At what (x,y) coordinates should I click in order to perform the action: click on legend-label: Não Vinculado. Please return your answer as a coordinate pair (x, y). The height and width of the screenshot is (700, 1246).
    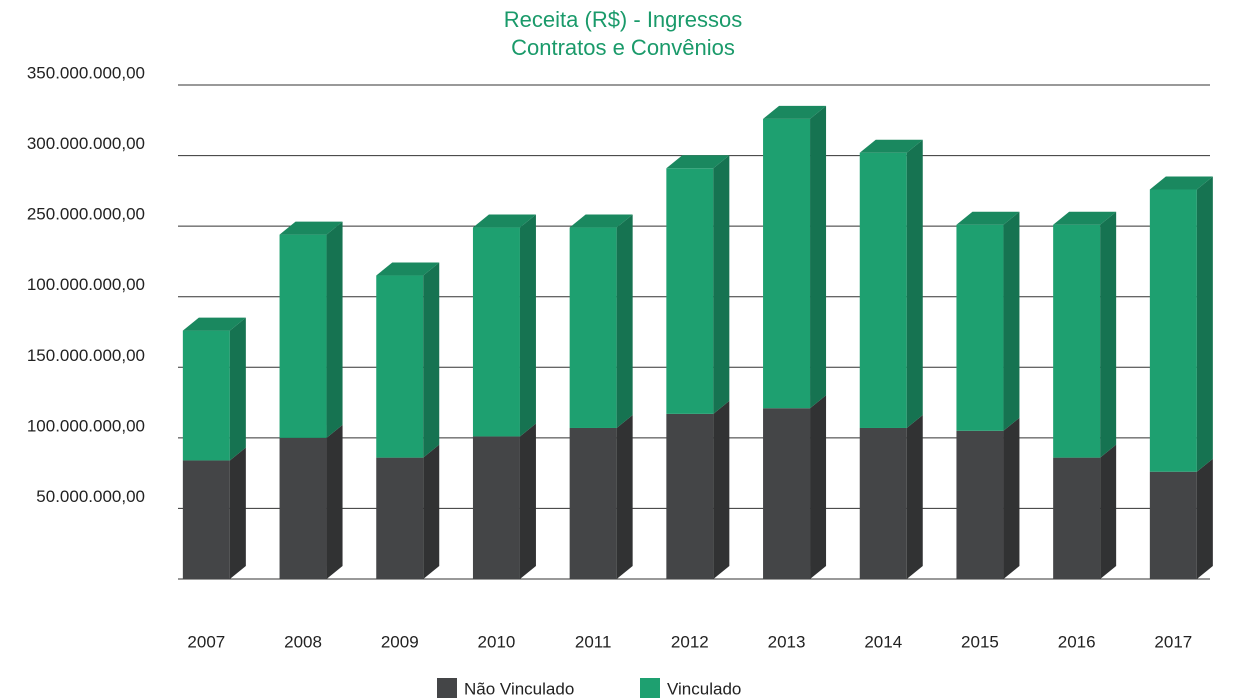
    Looking at the image, I should click on (519, 688).